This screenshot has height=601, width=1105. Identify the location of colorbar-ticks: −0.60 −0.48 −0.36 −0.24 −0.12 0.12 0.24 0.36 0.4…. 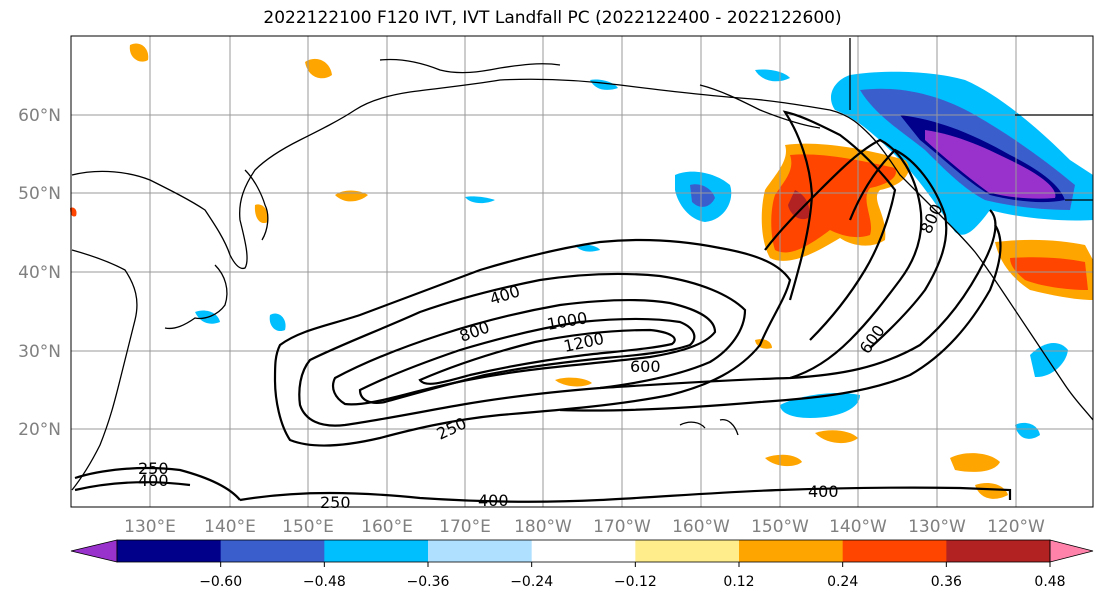
(632, 576).